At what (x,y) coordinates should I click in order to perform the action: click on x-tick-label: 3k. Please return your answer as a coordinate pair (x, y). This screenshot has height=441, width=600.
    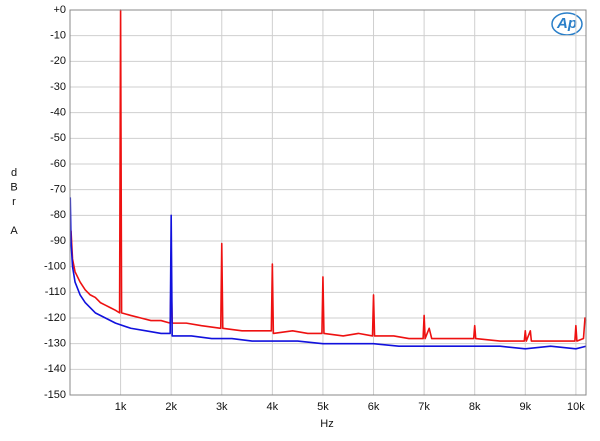
    Looking at the image, I should click on (222, 407).